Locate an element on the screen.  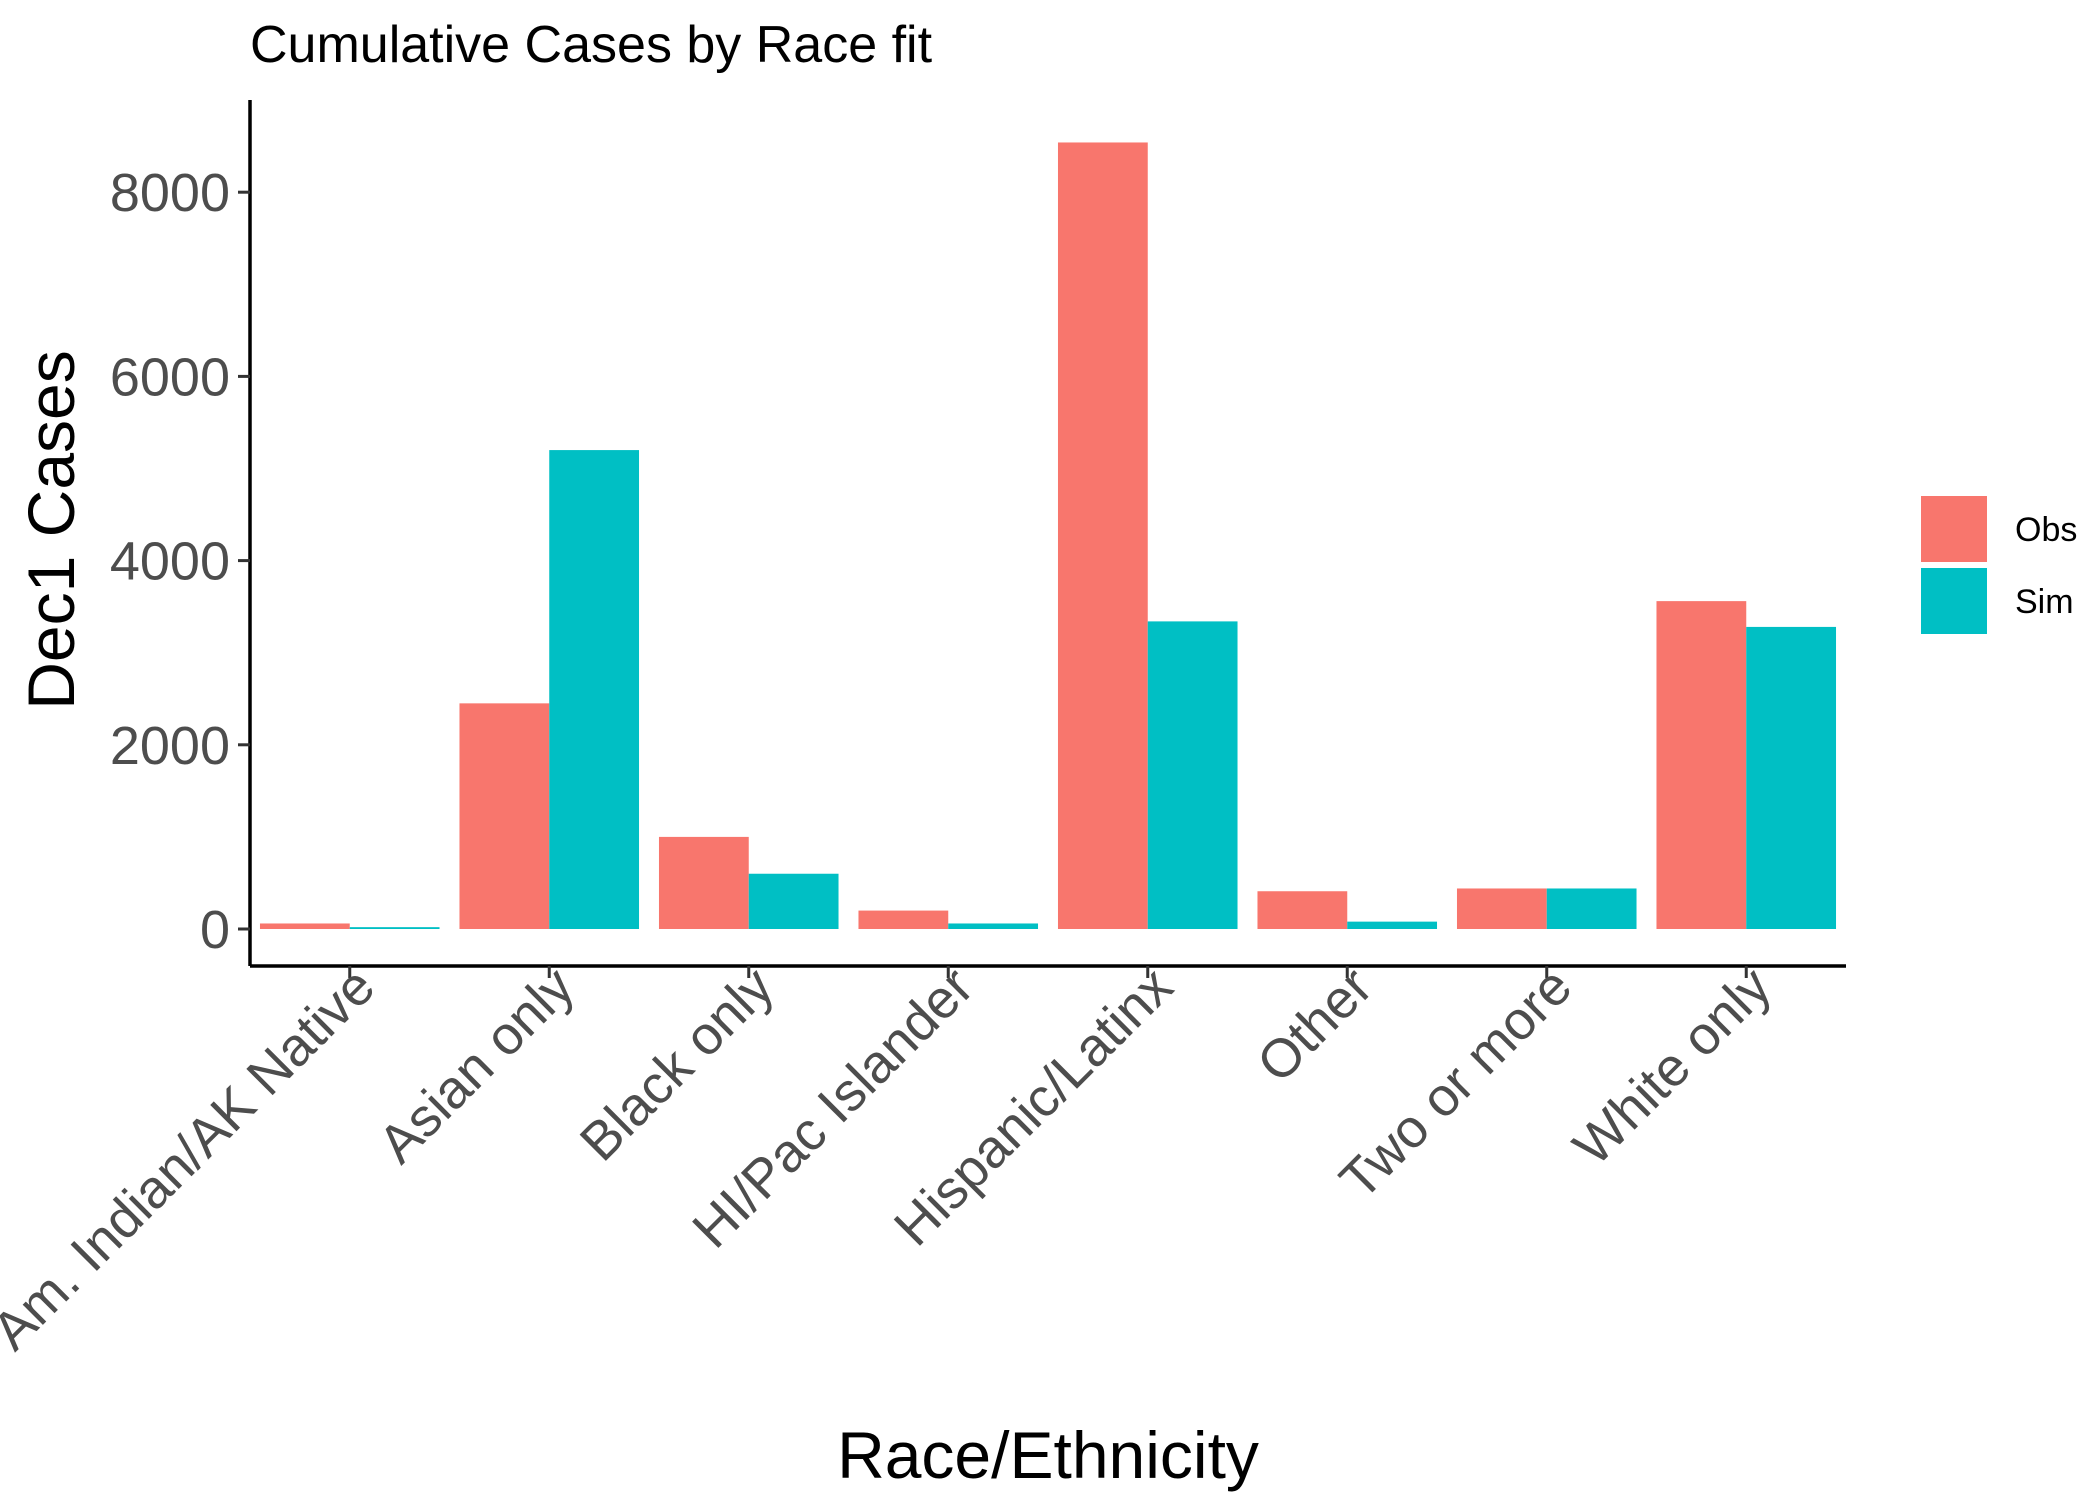
y-tick-label: 8000 is located at coordinates (170, 193).